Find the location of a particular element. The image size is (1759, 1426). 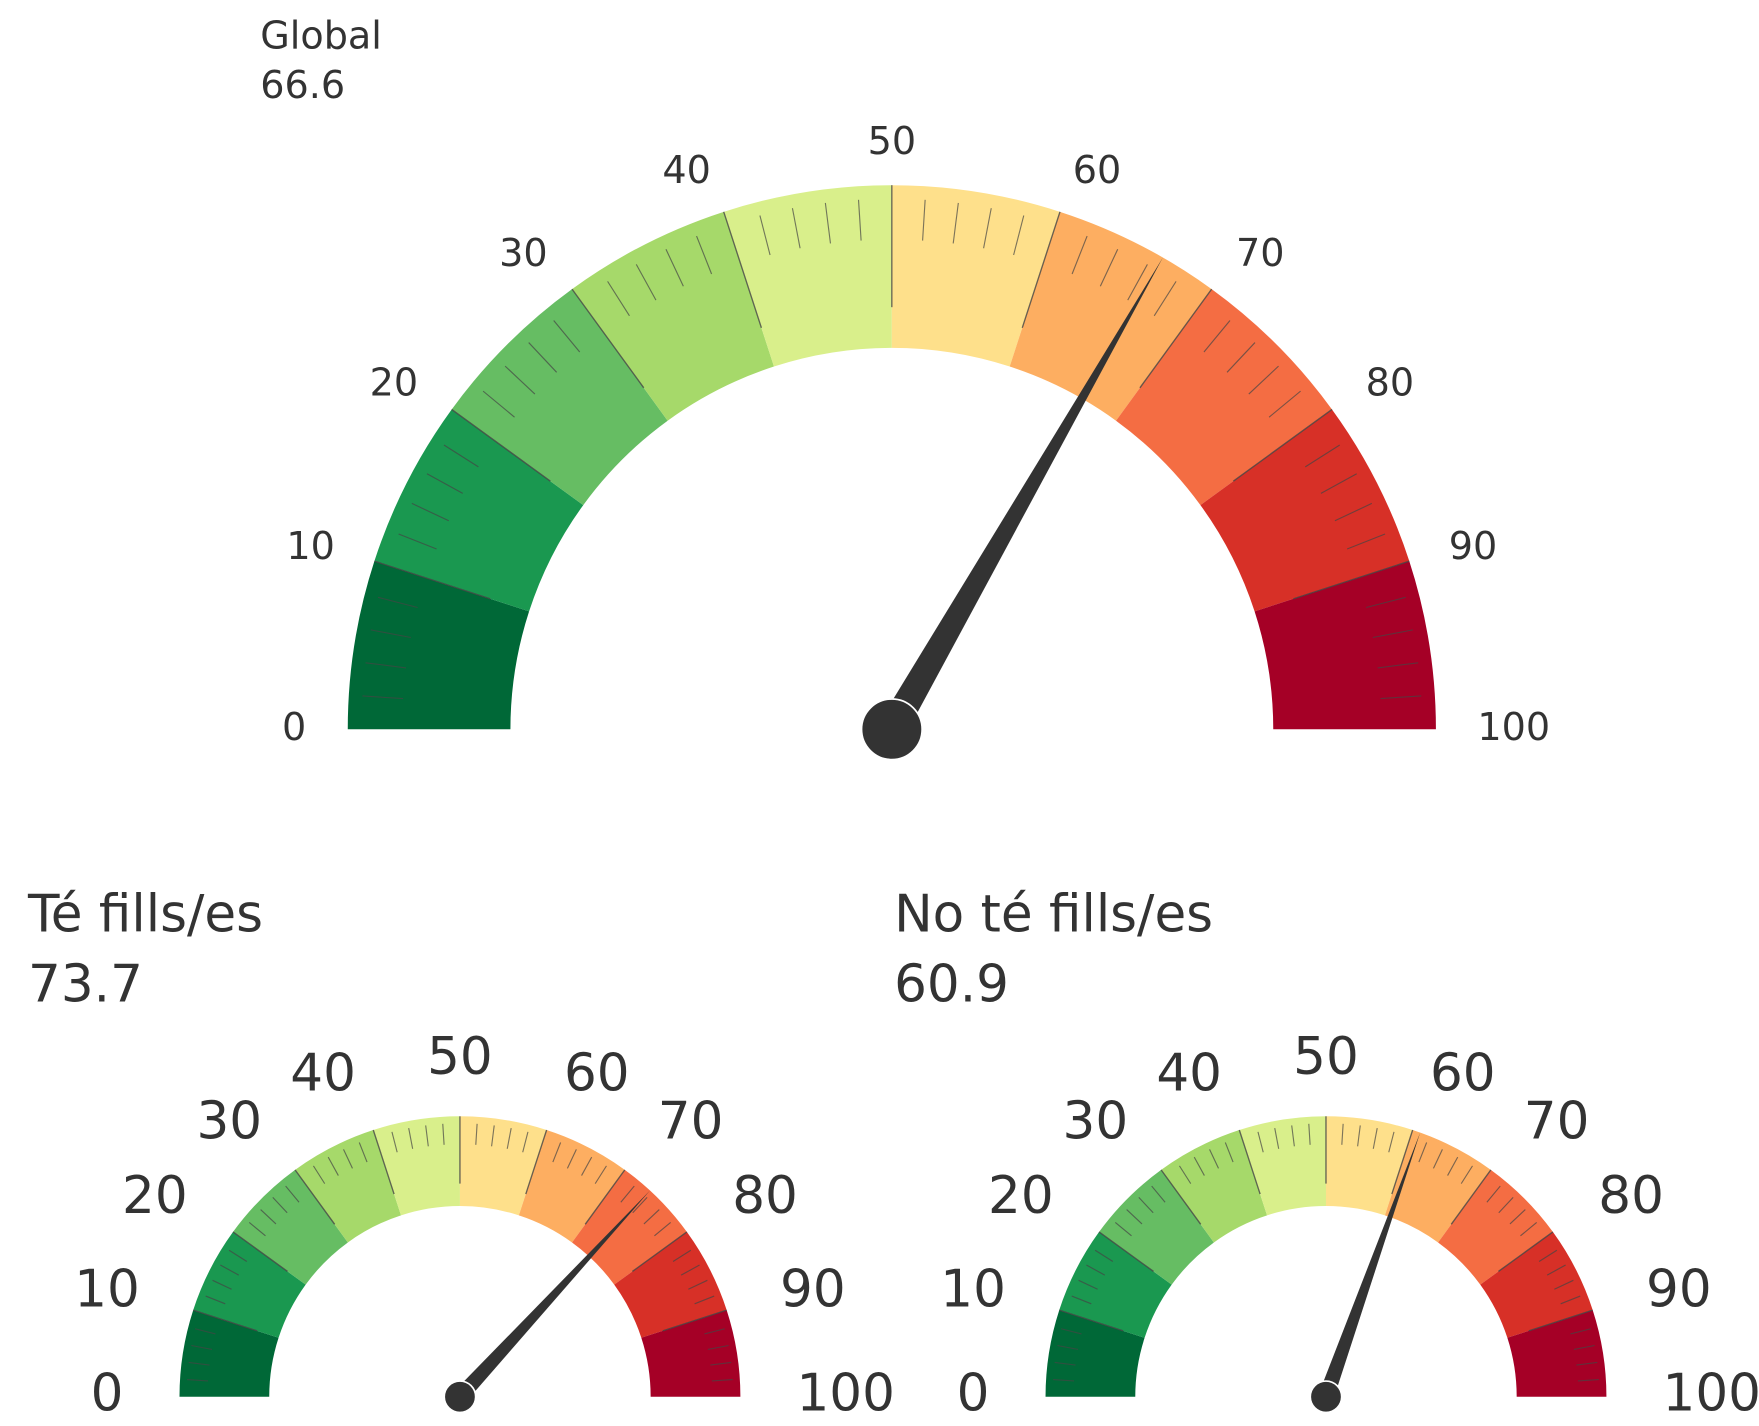

tick-label: 60 is located at coordinates (1097, 170).